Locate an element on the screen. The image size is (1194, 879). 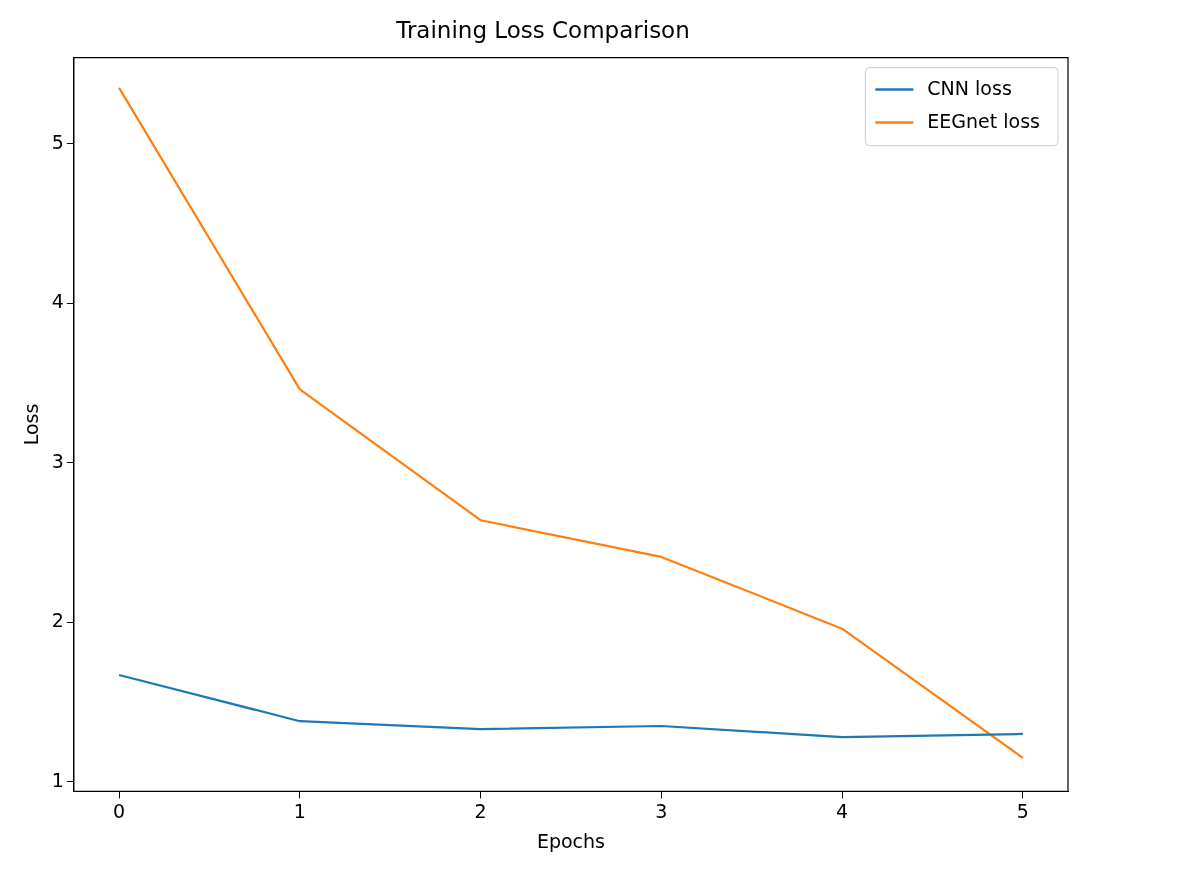
x-tick-label: 5 is located at coordinates (1022, 810).